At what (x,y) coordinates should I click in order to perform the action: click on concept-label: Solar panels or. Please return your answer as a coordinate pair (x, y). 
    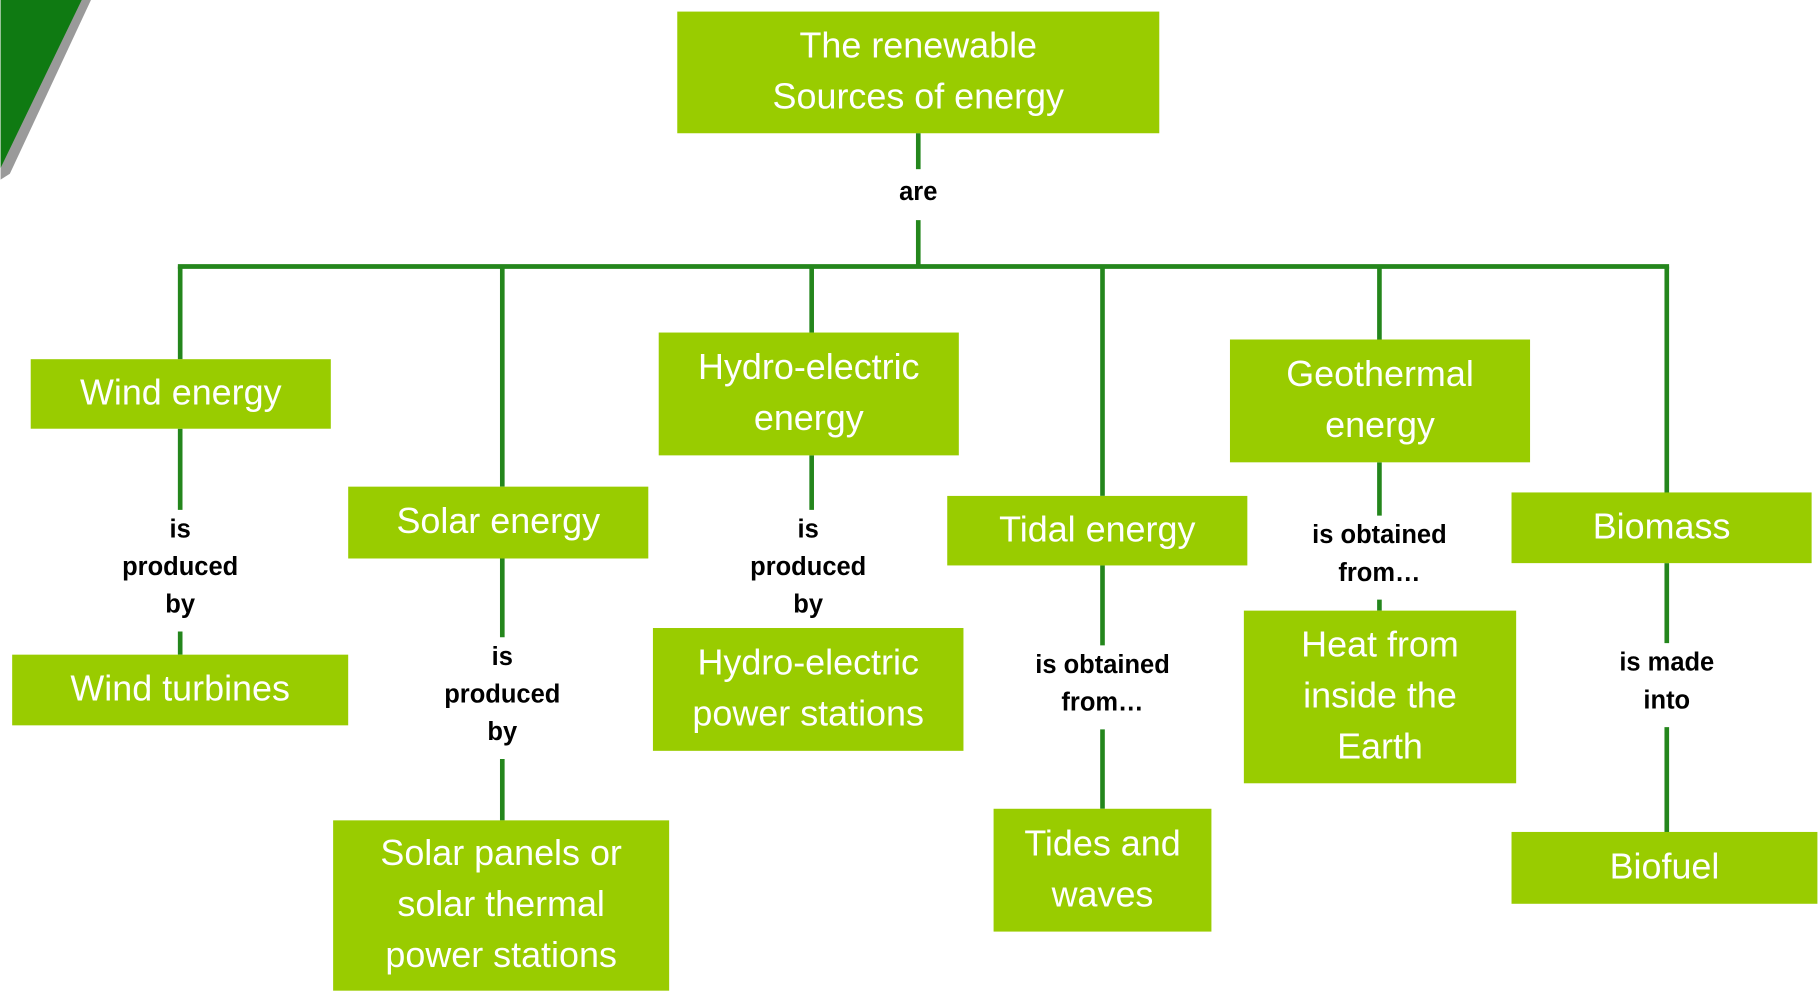
    Looking at the image, I should click on (501, 852).